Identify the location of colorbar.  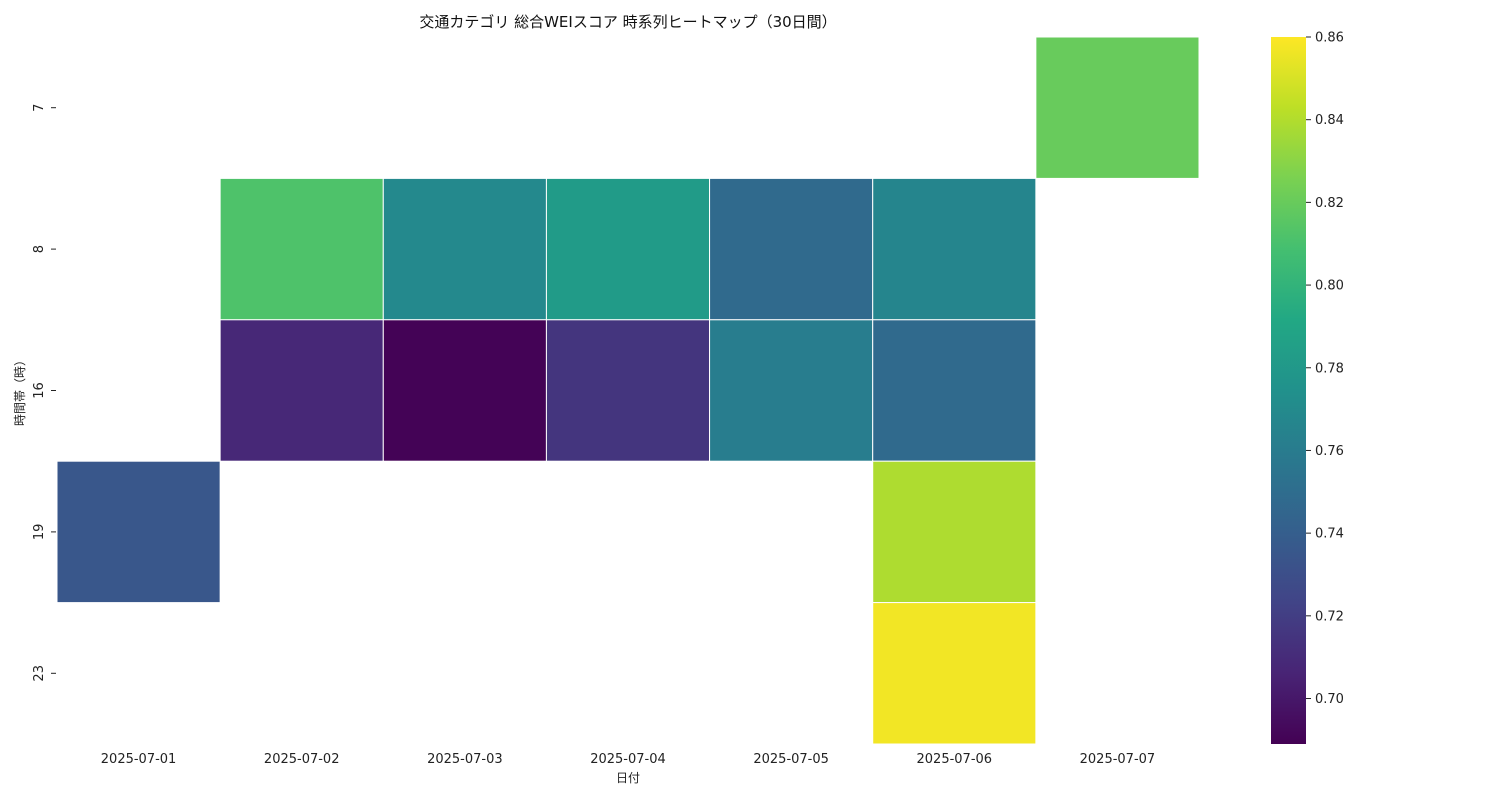
(1288, 390).